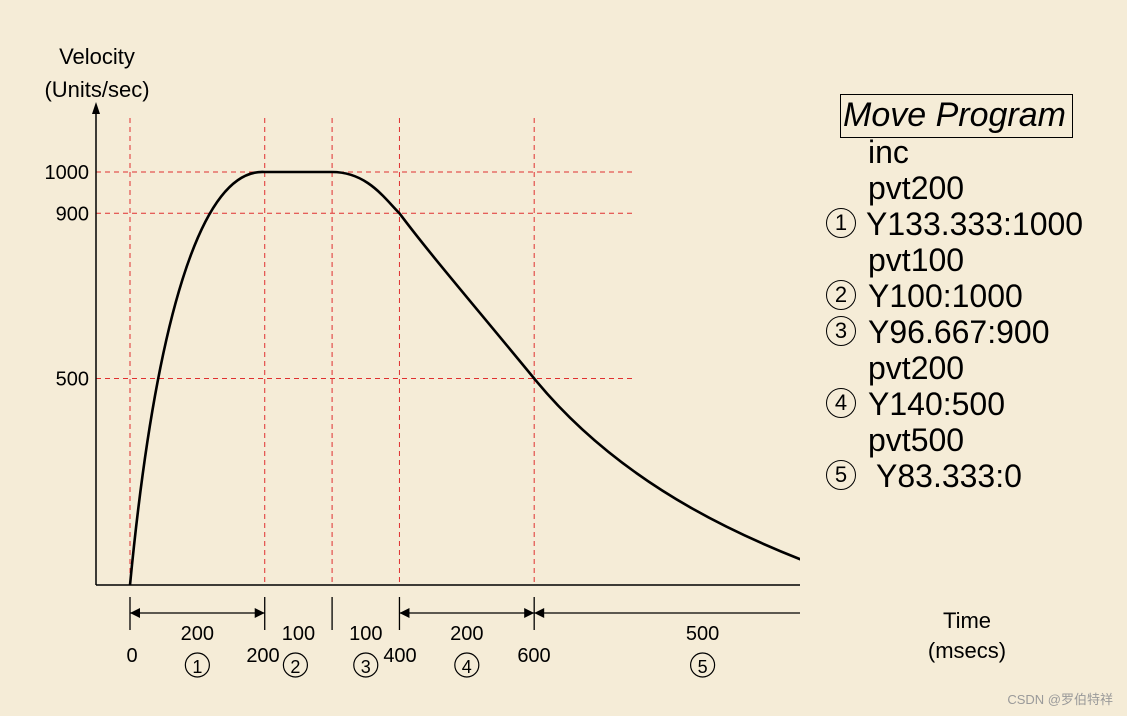 The height and width of the screenshot is (716, 1127). What do you see at coordinates (967, 650) in the screenshot?
I see `x-axis-label-line2: (msecs)` at bounding box center [967, 650].